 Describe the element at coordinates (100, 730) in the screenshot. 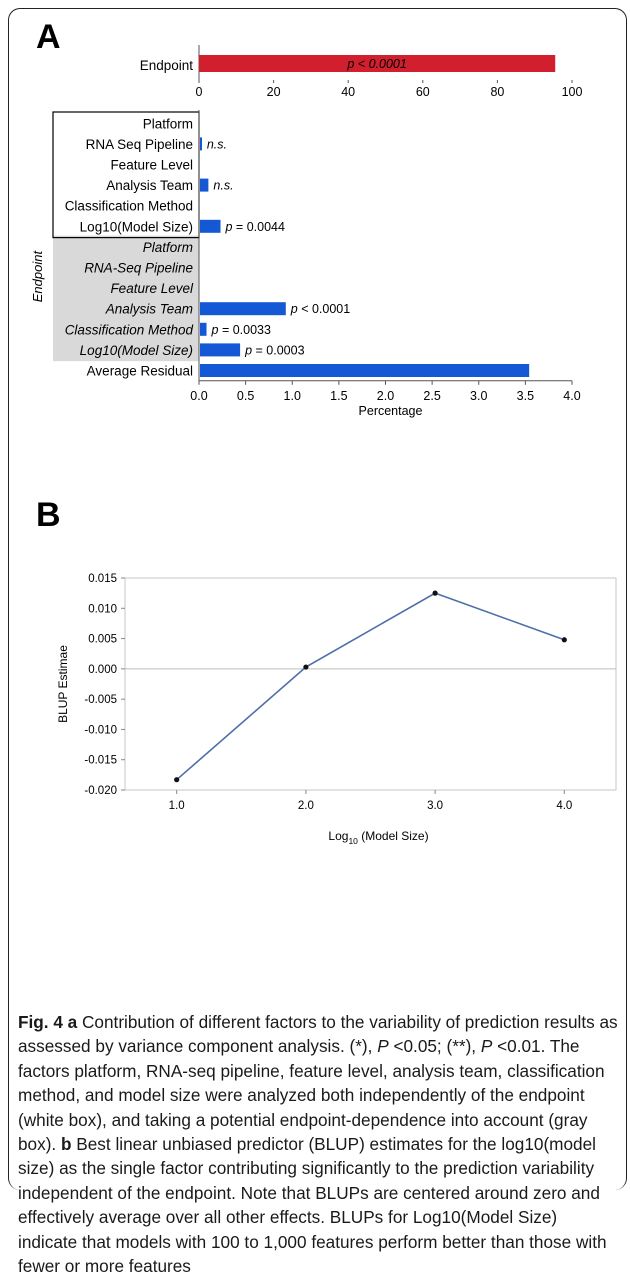

I see `y-tick-label: -0.010` at that location.